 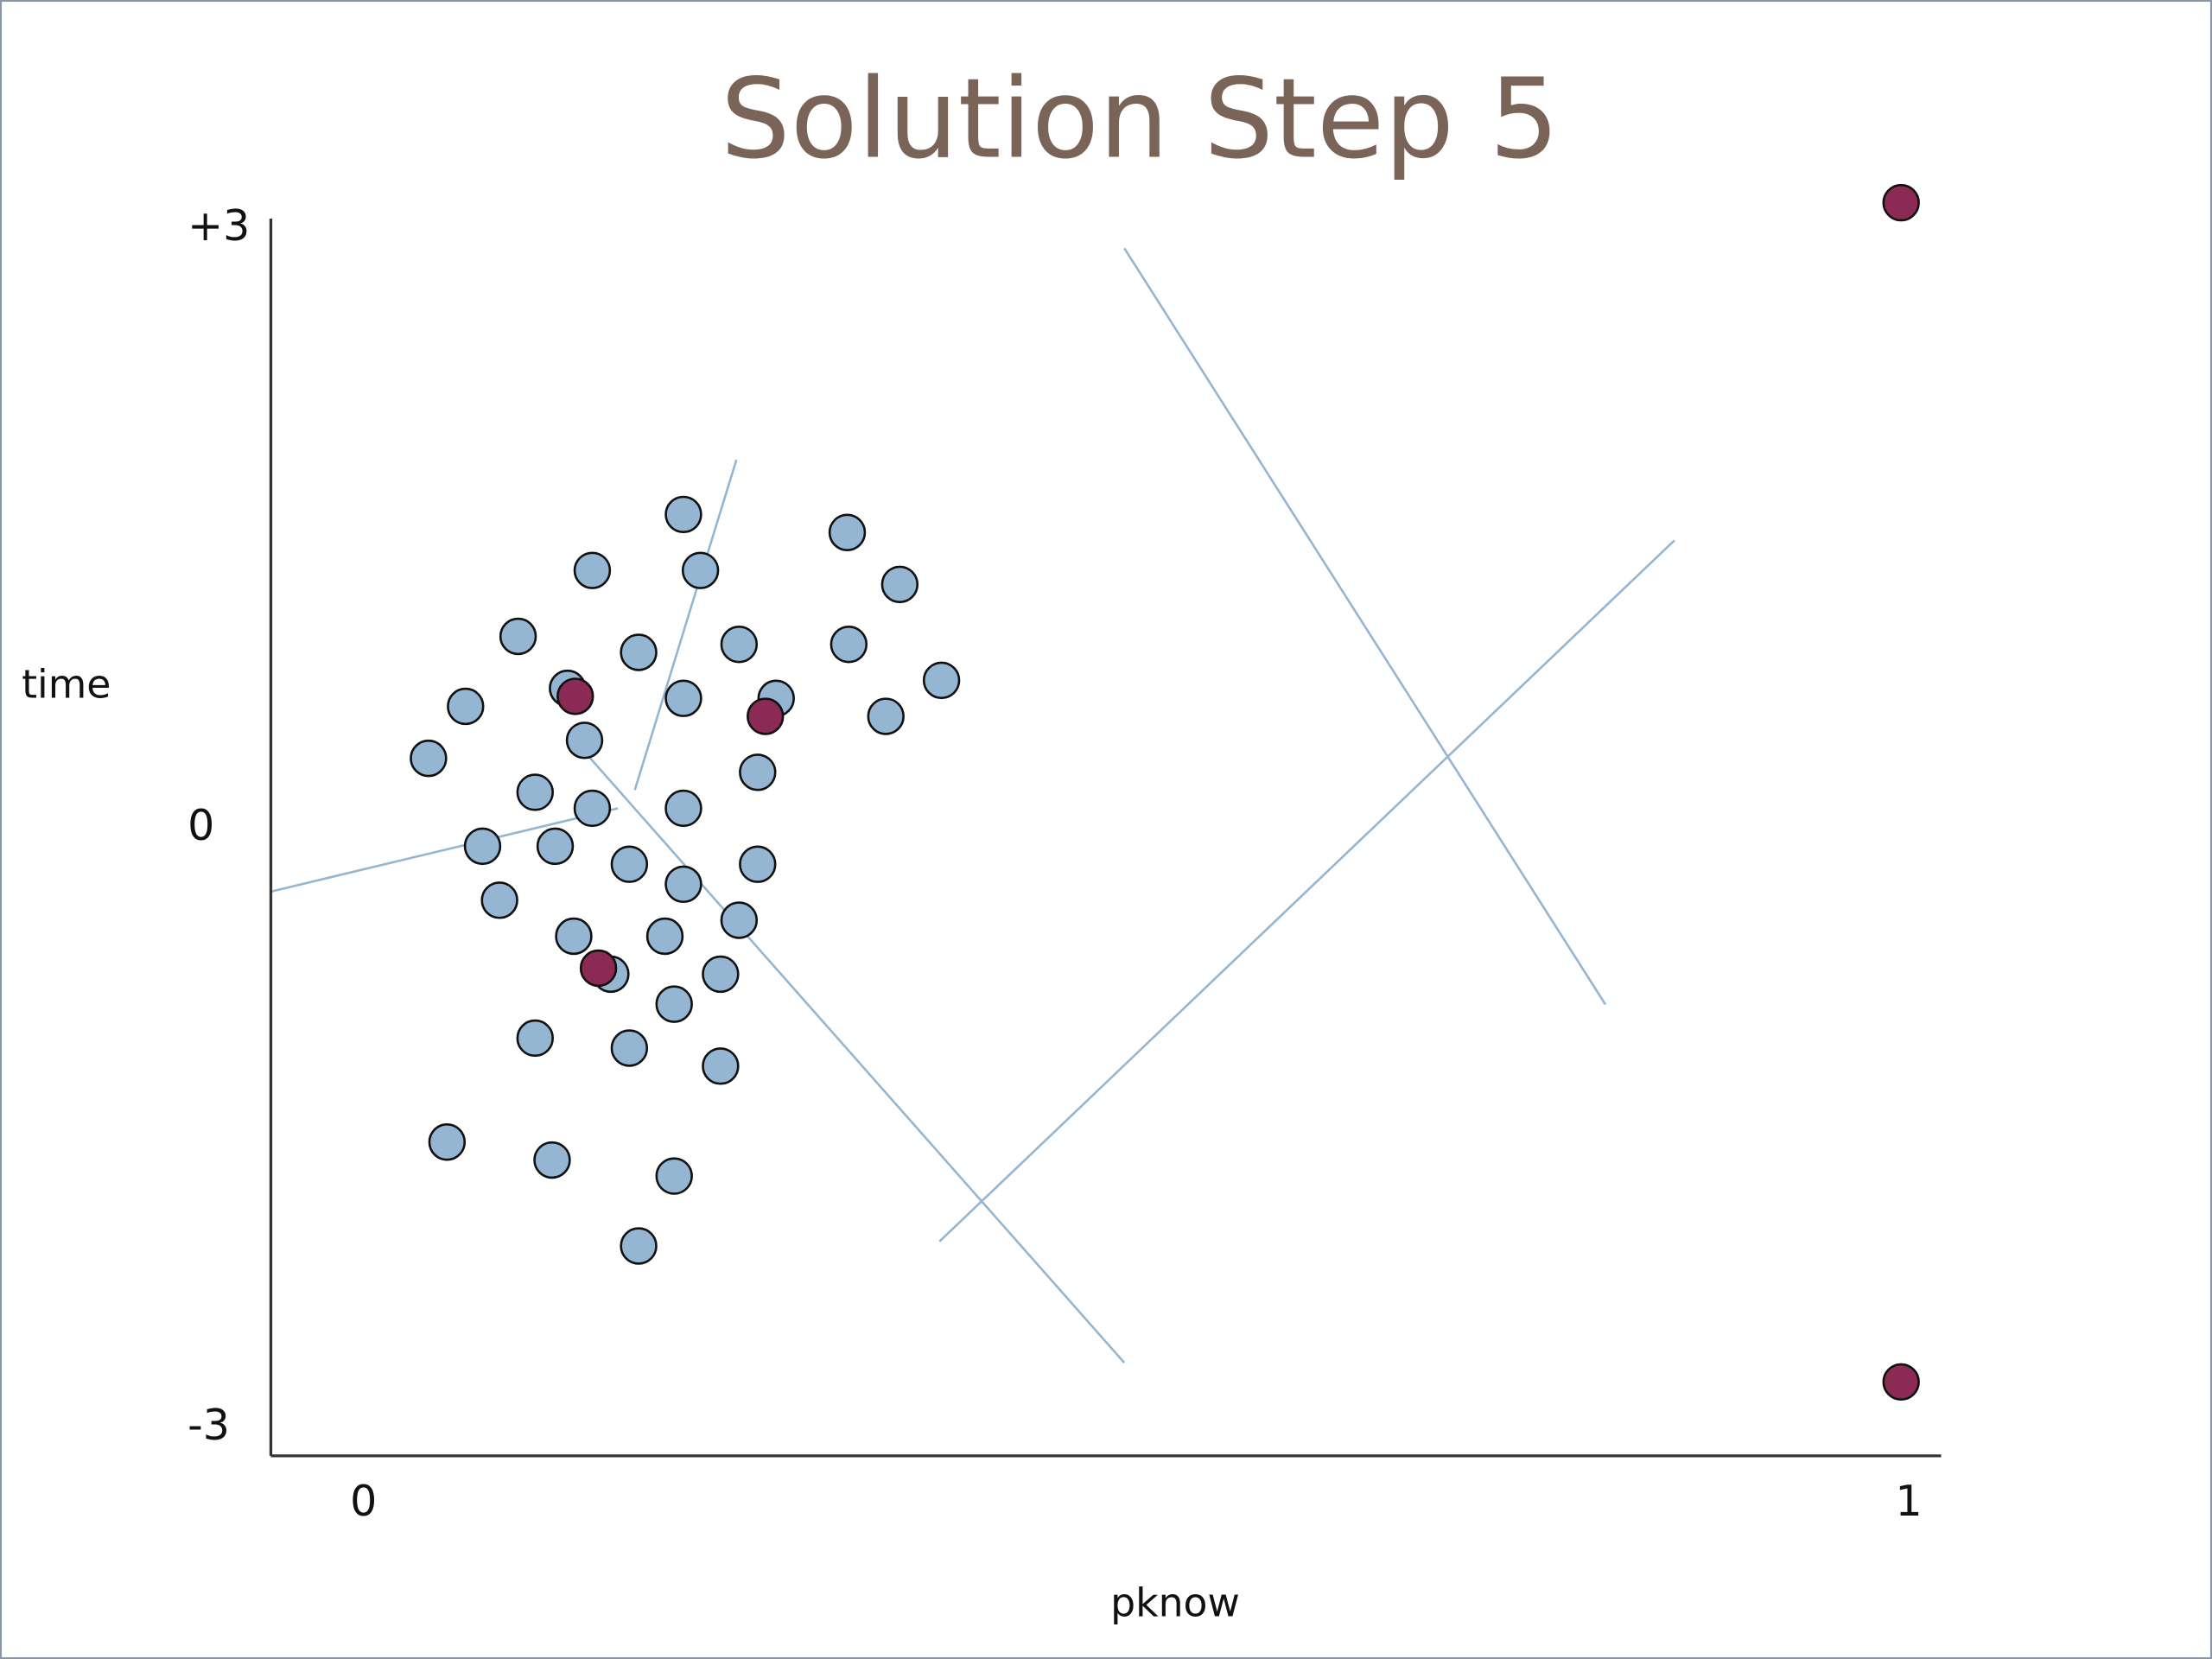 I want to click on x-tick-label: 0, so click(x=363, y=1501).